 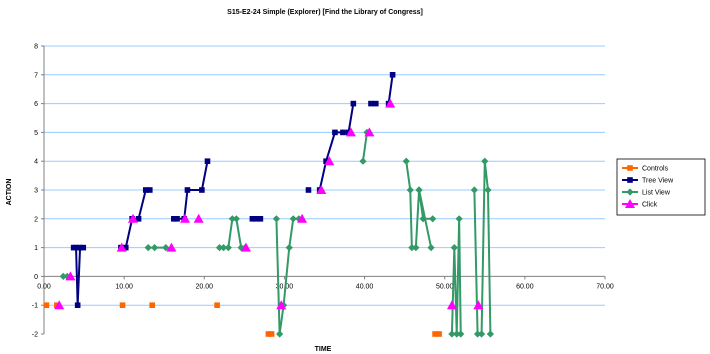 What do you see at coordinates (323, 349) in the screenshot?
I see `x-axis-label: TIME` at bounding box center [323, 349].